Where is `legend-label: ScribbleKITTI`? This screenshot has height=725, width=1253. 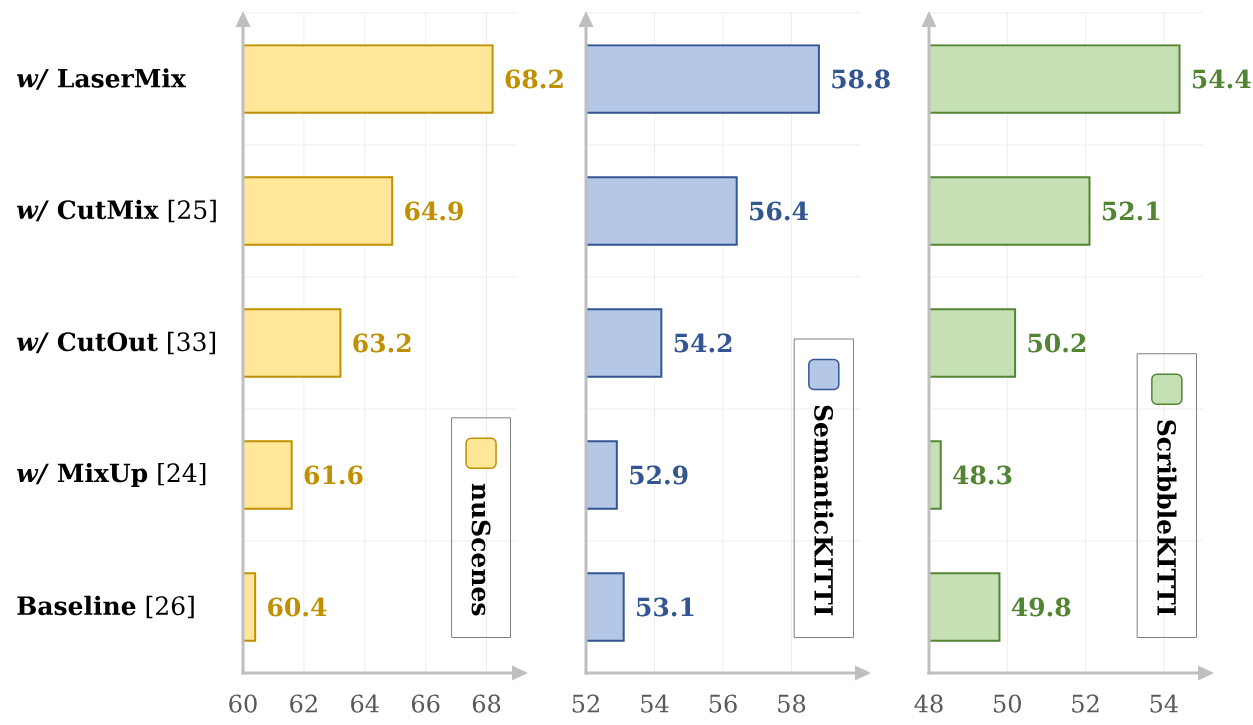
legend-label: ScribbleKITTI is located at coordinates (1167, 518).